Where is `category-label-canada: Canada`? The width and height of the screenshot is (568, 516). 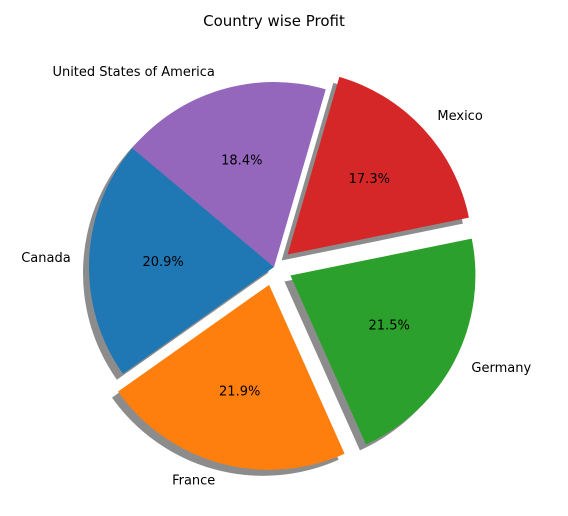
category-label-canada: Canada is located at coordinates (45, 258).